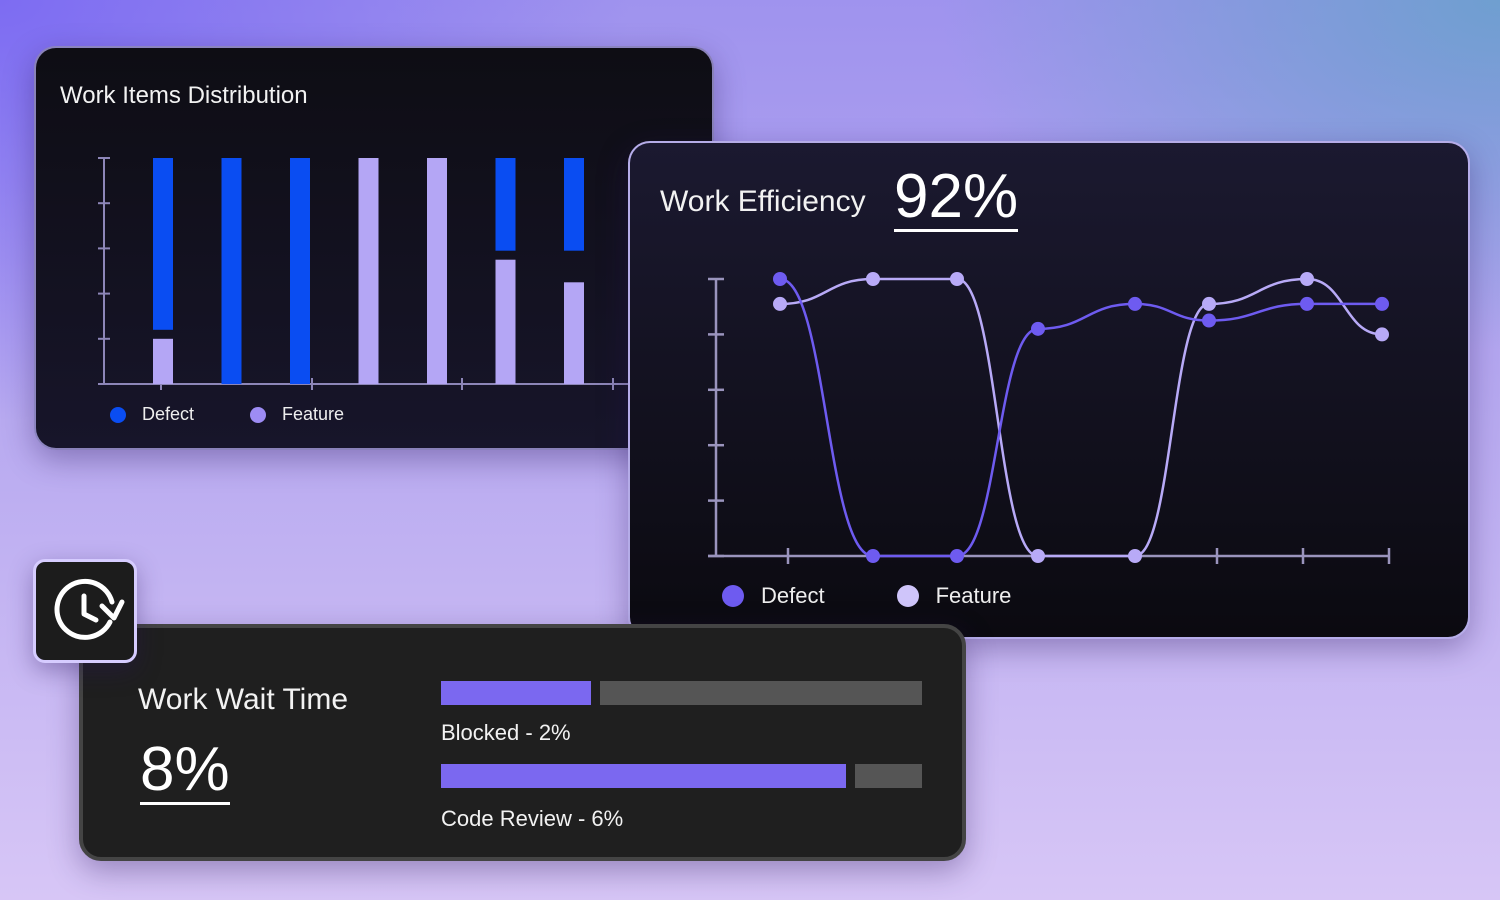 The image size is (1500, 900). I want to click on code-review-bar-track, so click(888, 776).